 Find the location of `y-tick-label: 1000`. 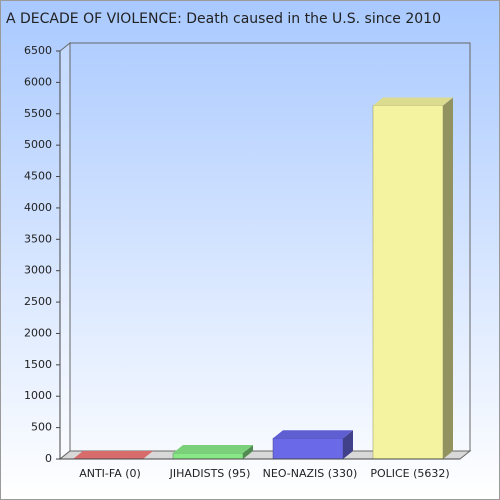

y-tick-label: 1000 is located at coordinates (38, 395).